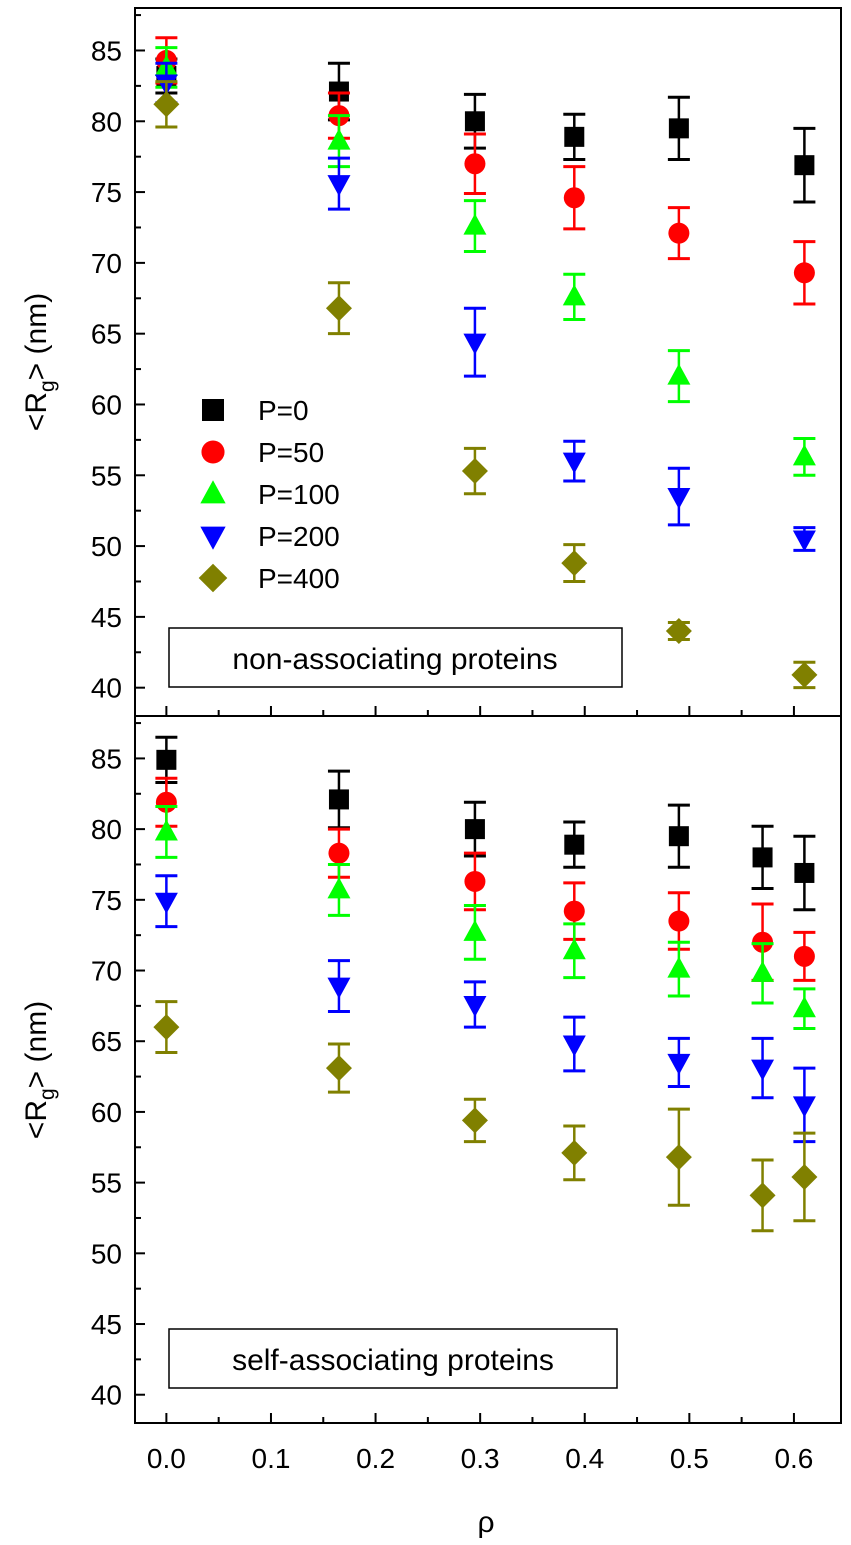 The width and height of the screenshot is (851, 1545). I want to click on legend-label: P=0, so click(283, 410).